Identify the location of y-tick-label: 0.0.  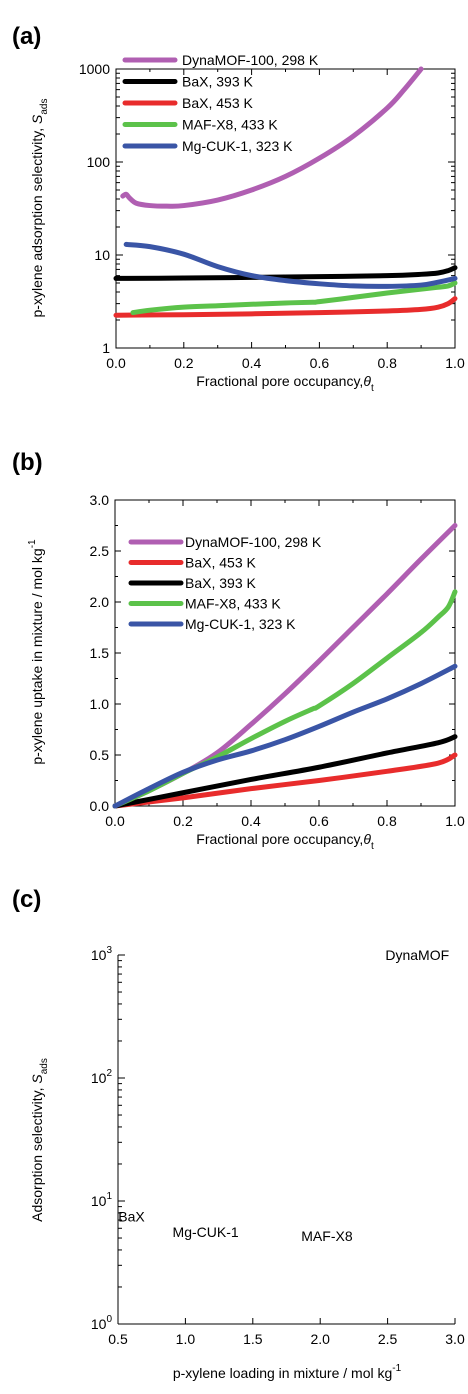
(100, 806).